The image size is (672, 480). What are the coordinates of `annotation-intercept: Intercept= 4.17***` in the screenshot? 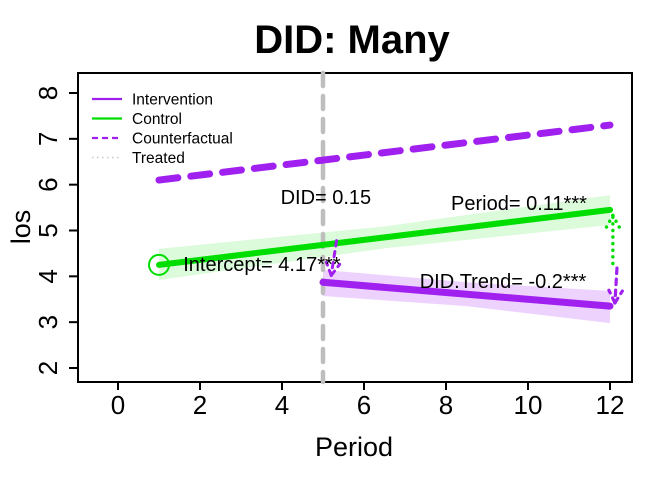 It's located at (262, 265).